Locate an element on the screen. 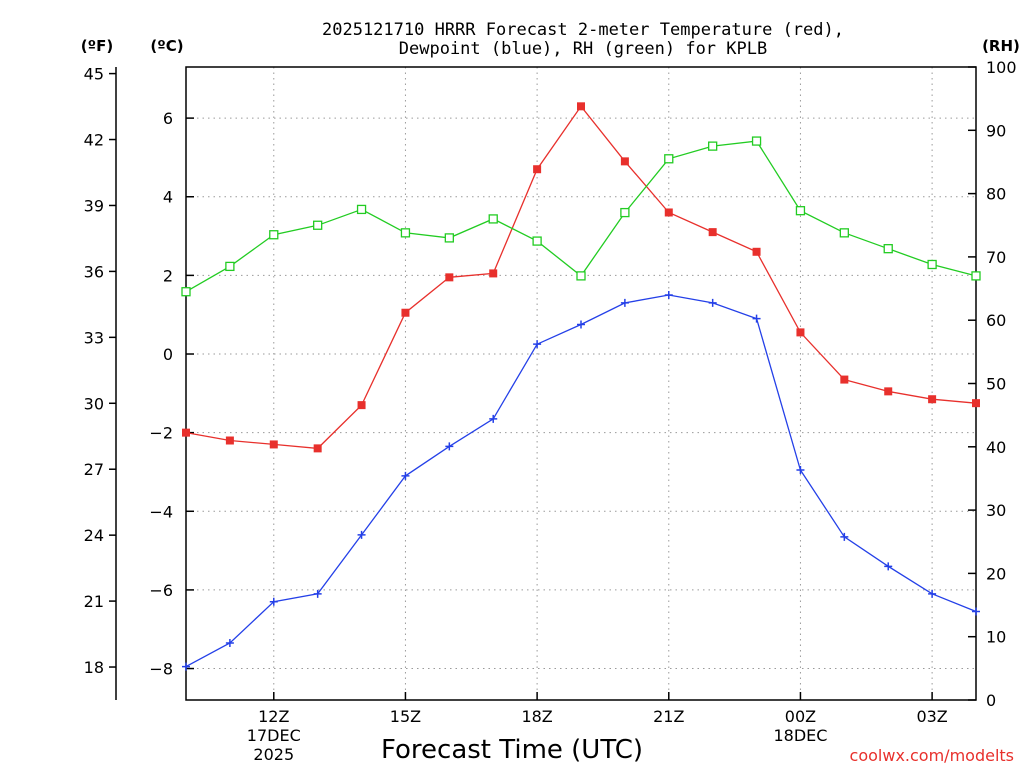 The width and height of the screenshot is (1024, 768). fahrenheit-tick-label: 45 is located at coordinates (94, 74).